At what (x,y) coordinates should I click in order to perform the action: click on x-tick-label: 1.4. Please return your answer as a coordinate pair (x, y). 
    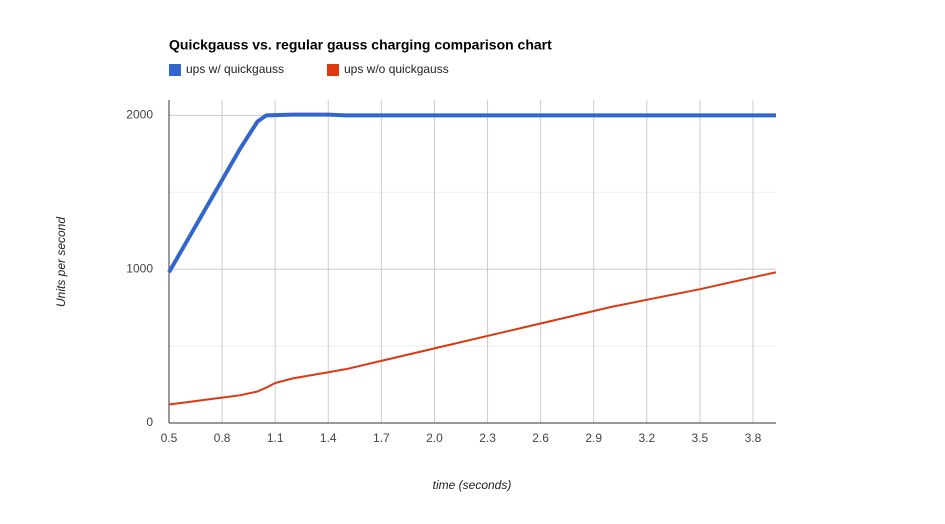
    Looking at the image, I should click on (328, 438).